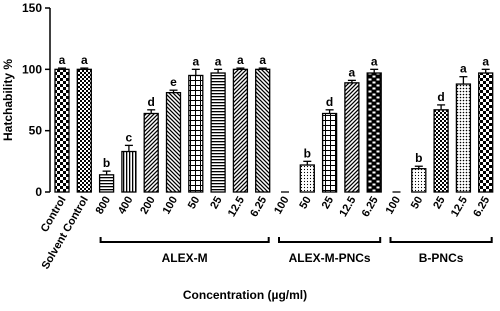  What do you see at coordinates (104, 206) in the screenshot?
I see `x-tick-label: 800` at bounding box center [104, 206].